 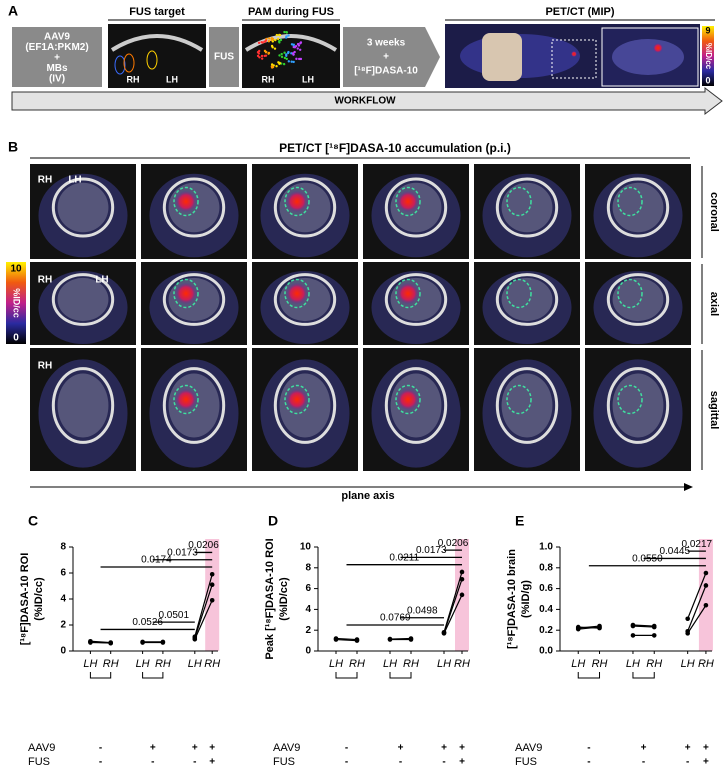 I want to click on condition-label: FUS, so click(x=39, y=762).